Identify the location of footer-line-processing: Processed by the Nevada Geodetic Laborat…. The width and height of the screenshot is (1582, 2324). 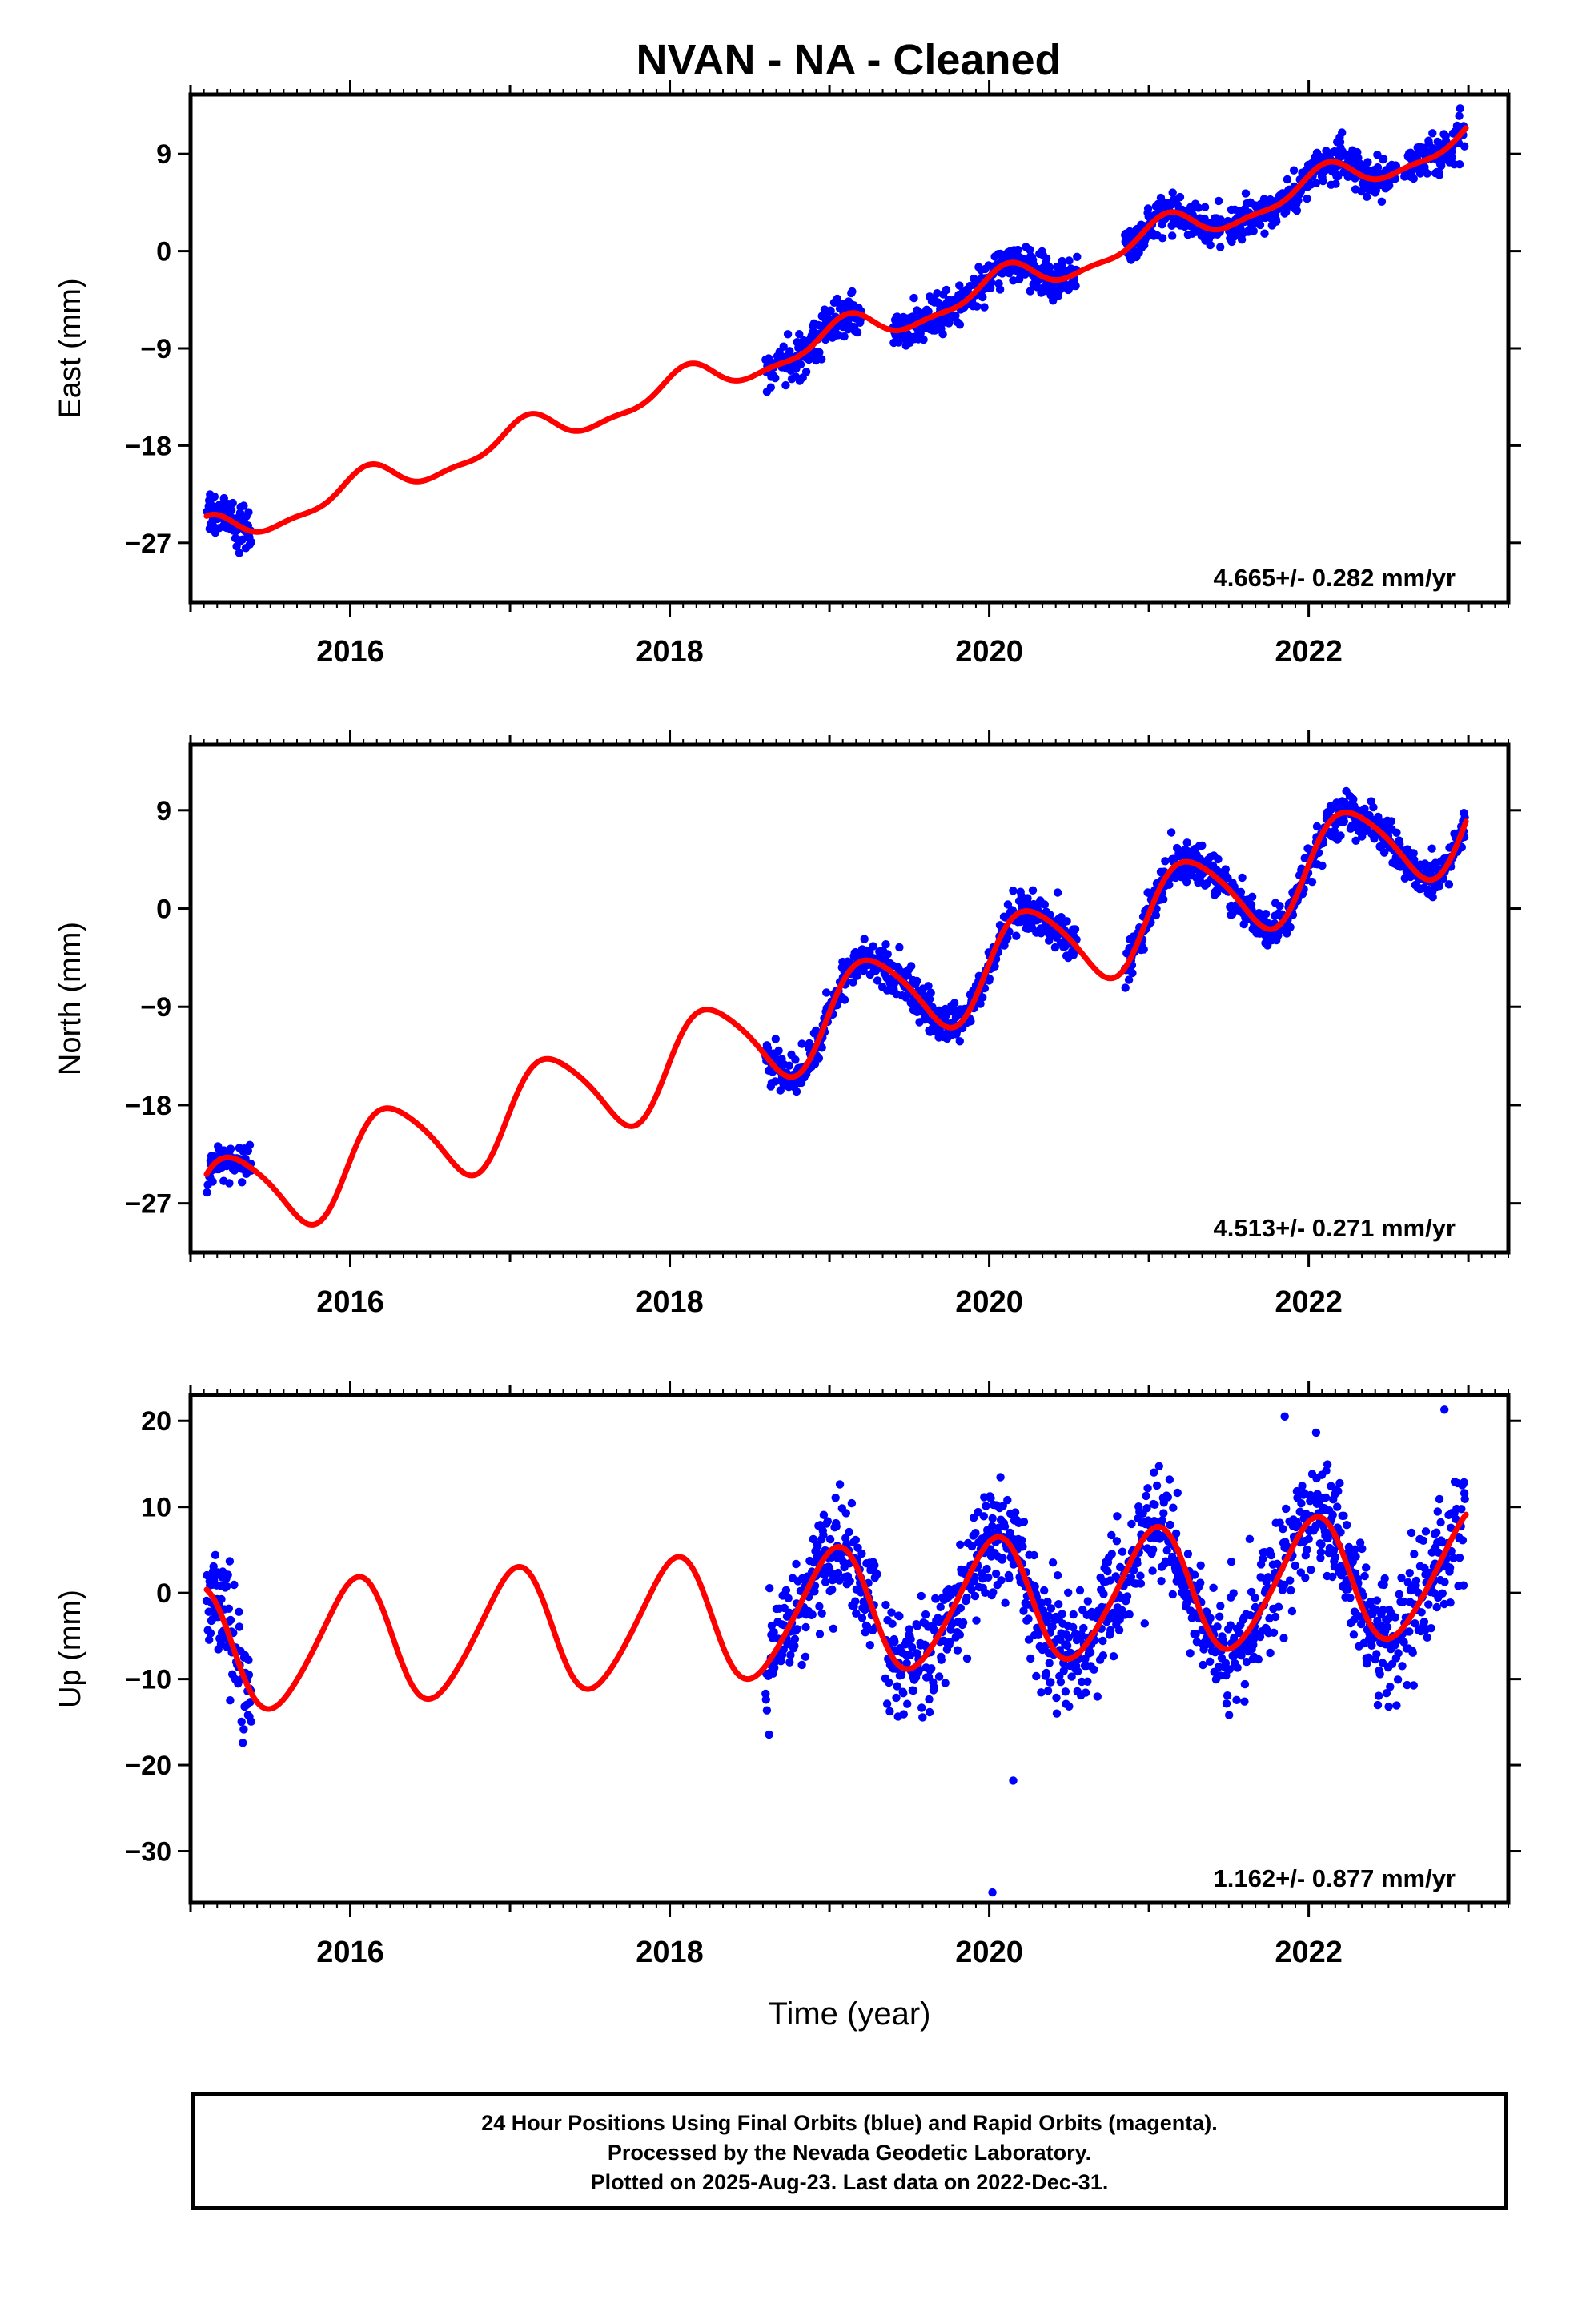
(849, 2153).